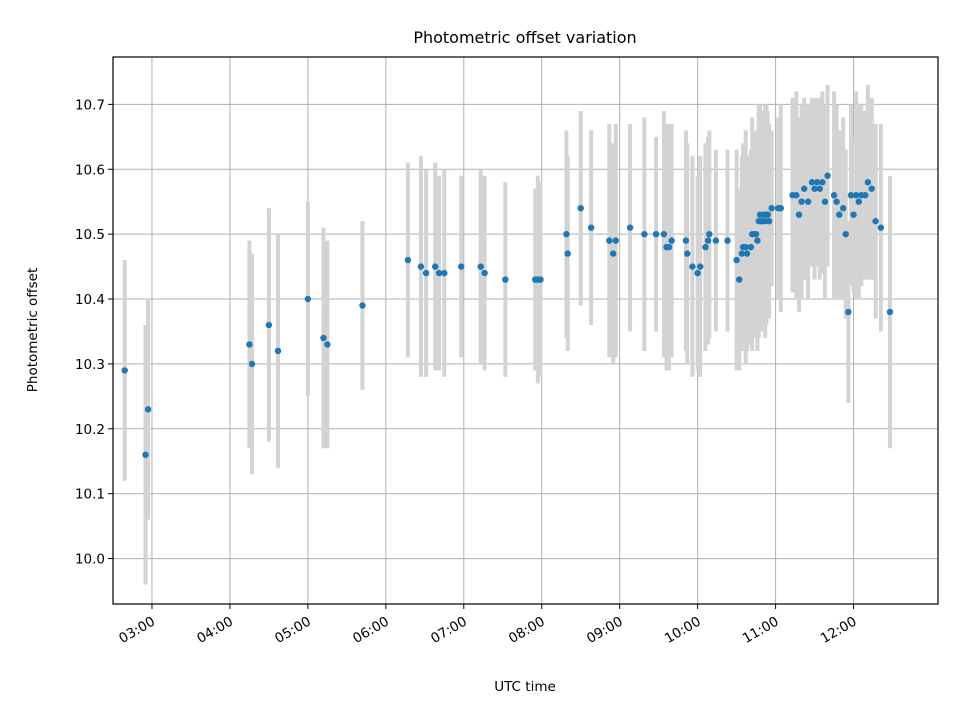 The height and width of the screenshot is (720, 960). What do you see at coordinates (683, 630) in the screenshot?
I see `x-tick-label: 10:00` at bounding box center [683, 630].